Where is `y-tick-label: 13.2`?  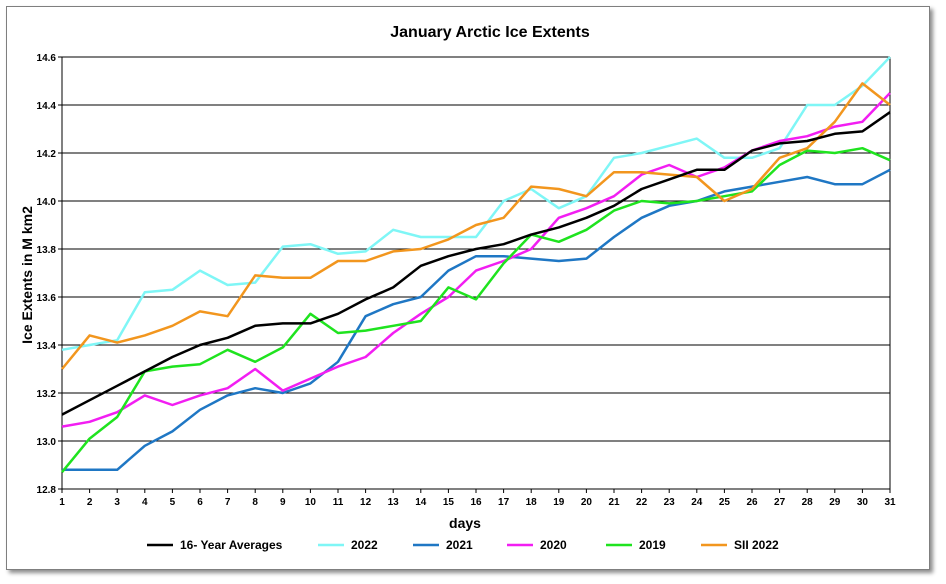 y-tick-label: 13.2 is located at coordinates (47, 394).